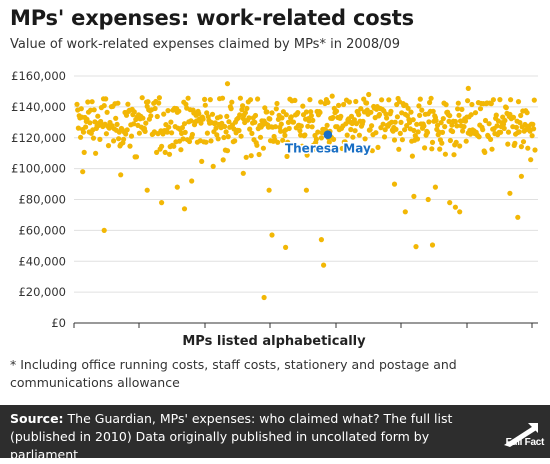  I want to click on x-axis-label: MPs listed alphabetically, so click(274, 341).